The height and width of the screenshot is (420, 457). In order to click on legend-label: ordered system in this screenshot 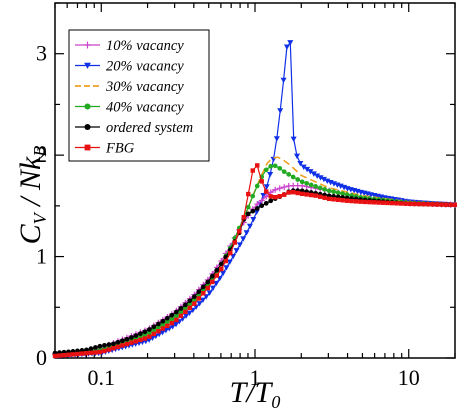, I will do `click(149, 128)`.